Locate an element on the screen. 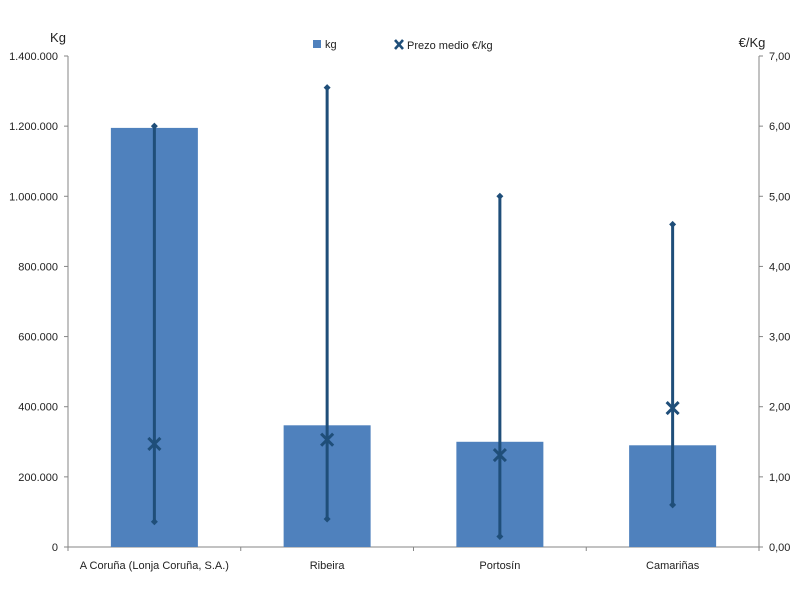  y-right-tick-label: 6,00 is located at coordinates (779, 127).